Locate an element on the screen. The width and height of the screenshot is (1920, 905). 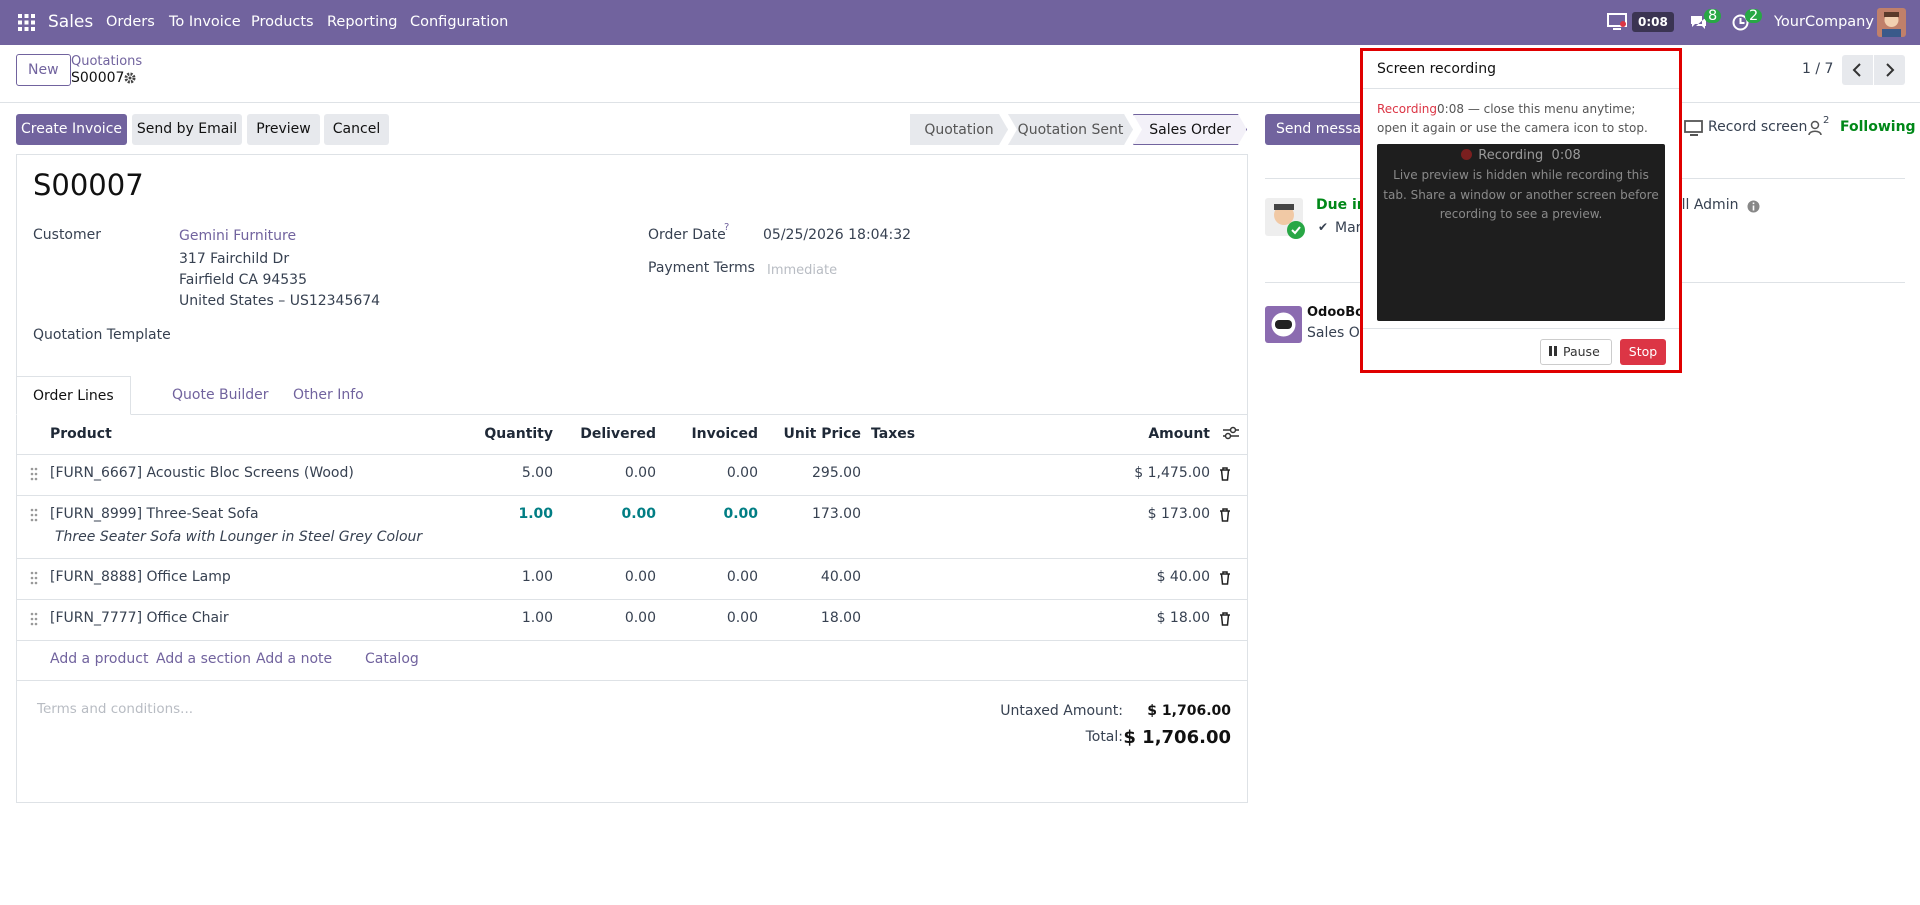
camera-icon is located at coordinates (1694, 128).